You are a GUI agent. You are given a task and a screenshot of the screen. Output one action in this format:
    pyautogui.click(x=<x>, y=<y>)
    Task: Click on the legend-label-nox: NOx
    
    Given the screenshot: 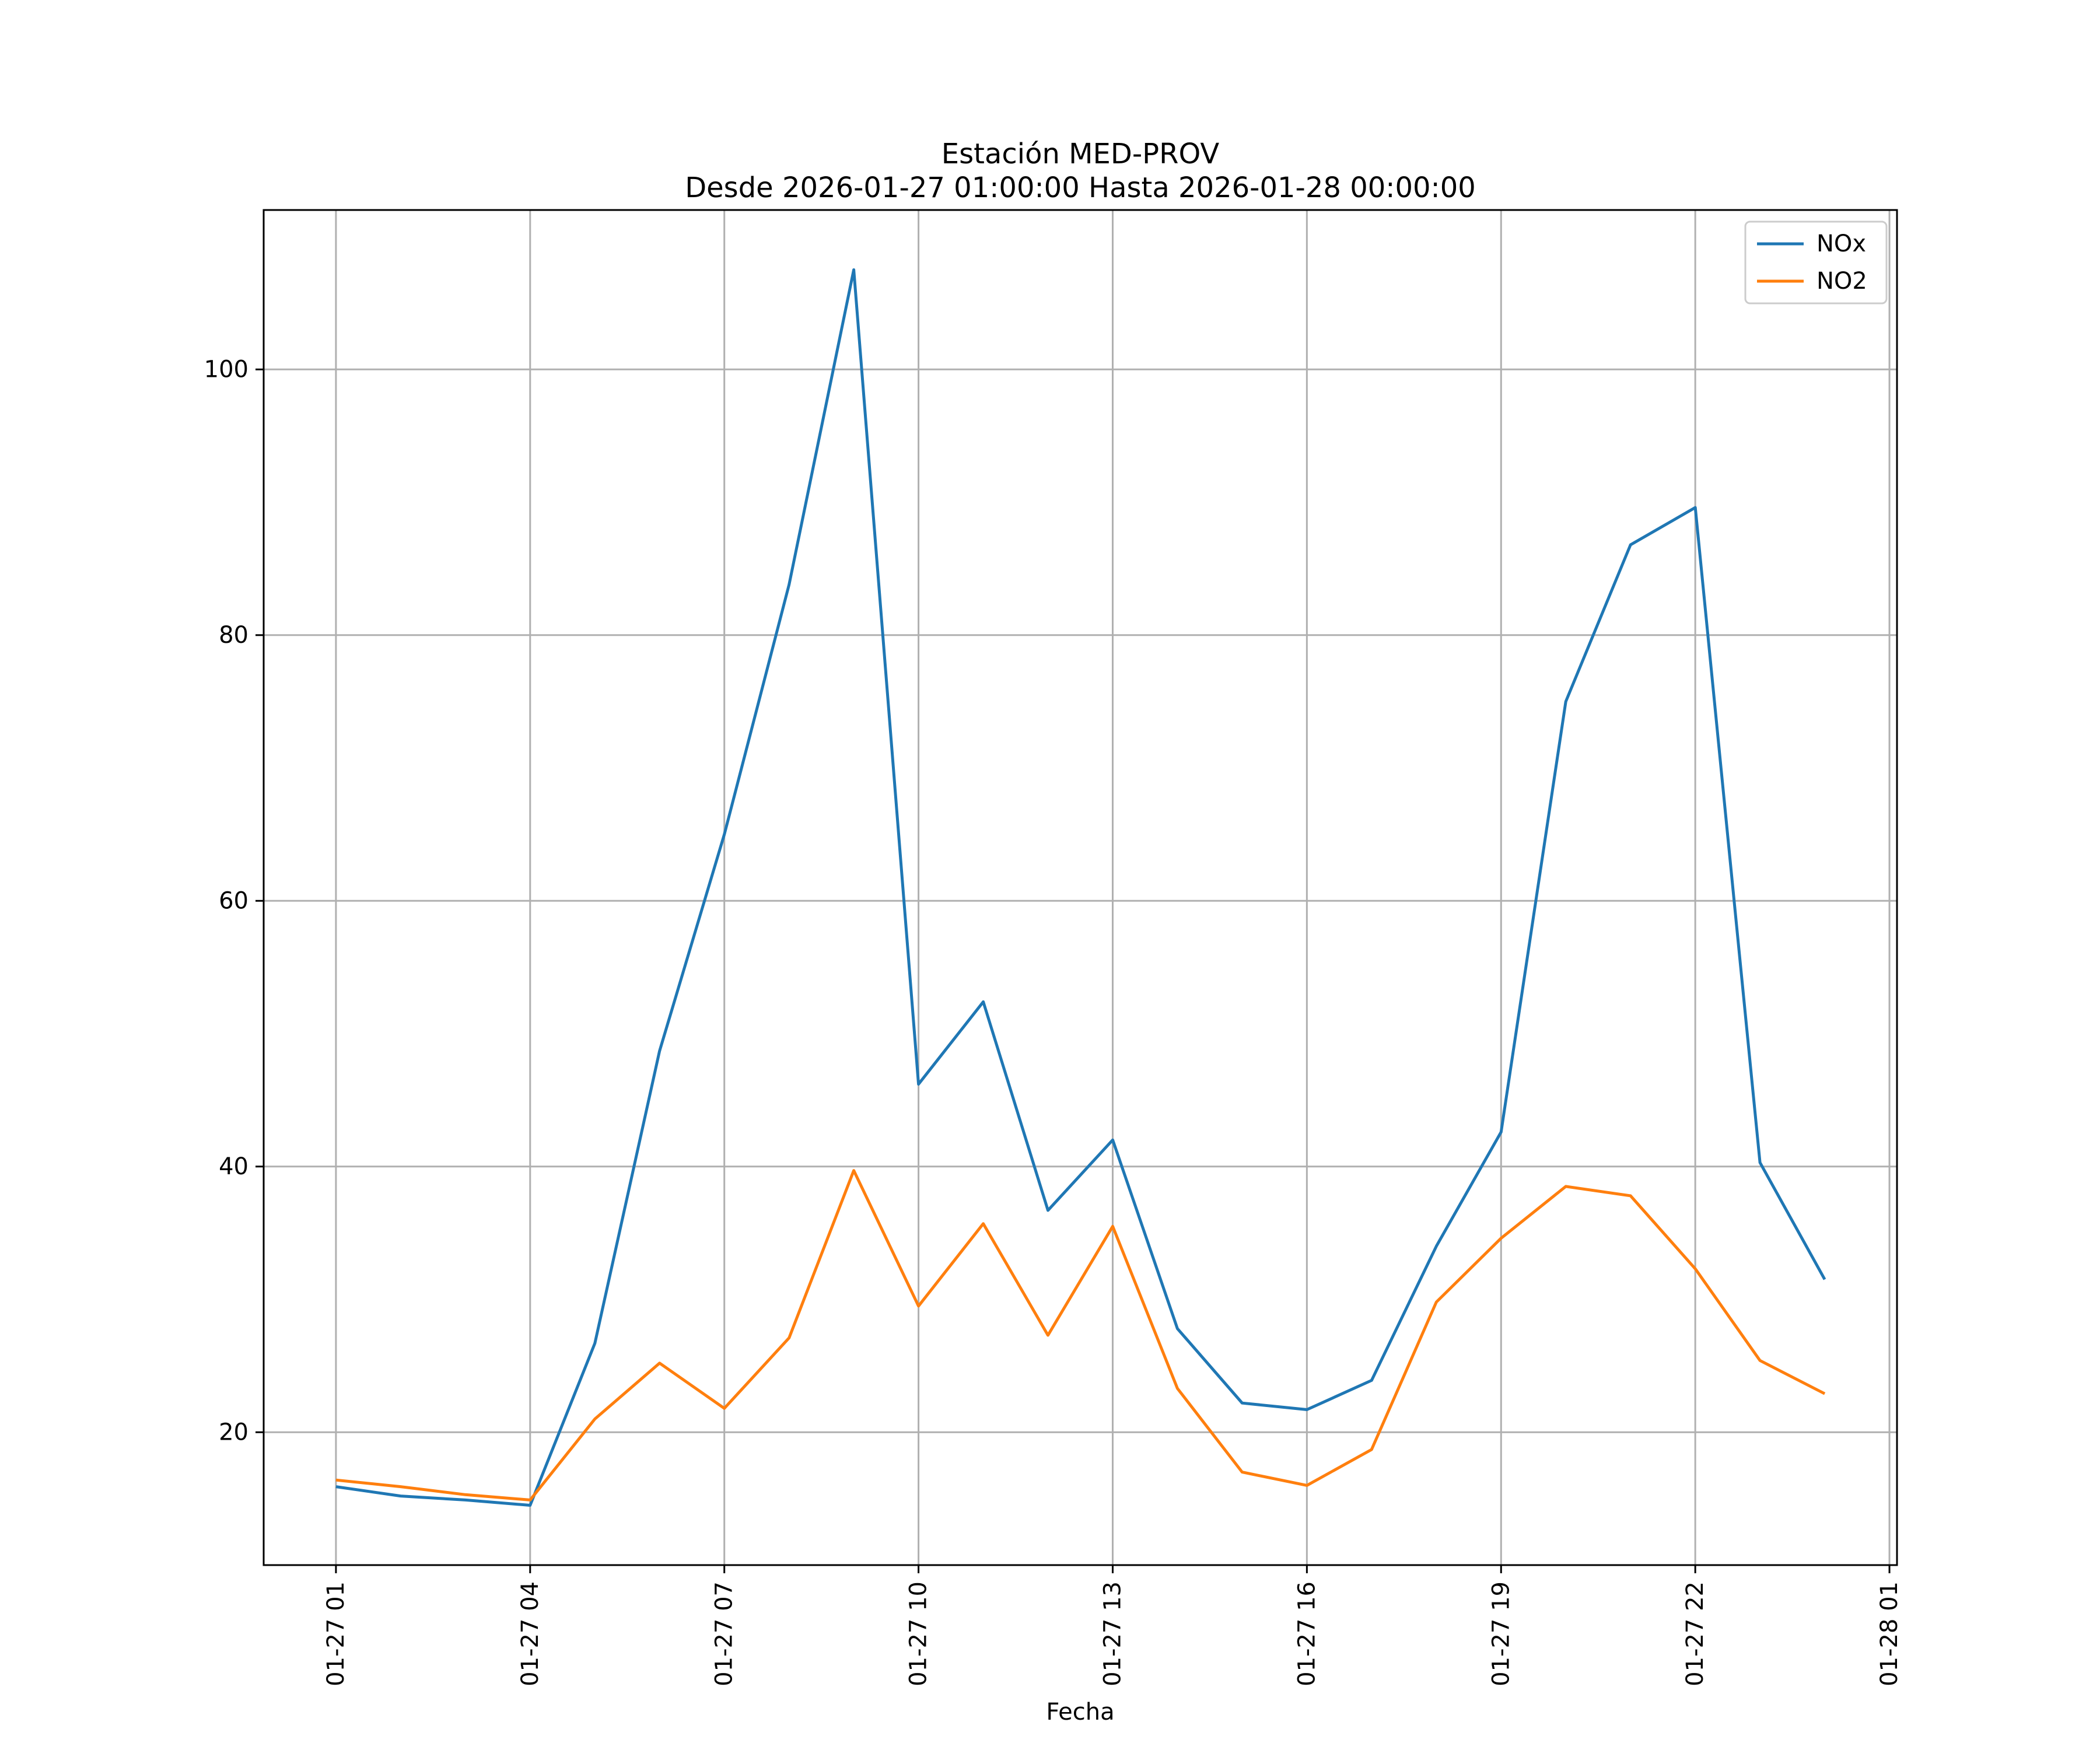 What is the action you would take?
    pyautogui.click(x=1841, y=243)
    